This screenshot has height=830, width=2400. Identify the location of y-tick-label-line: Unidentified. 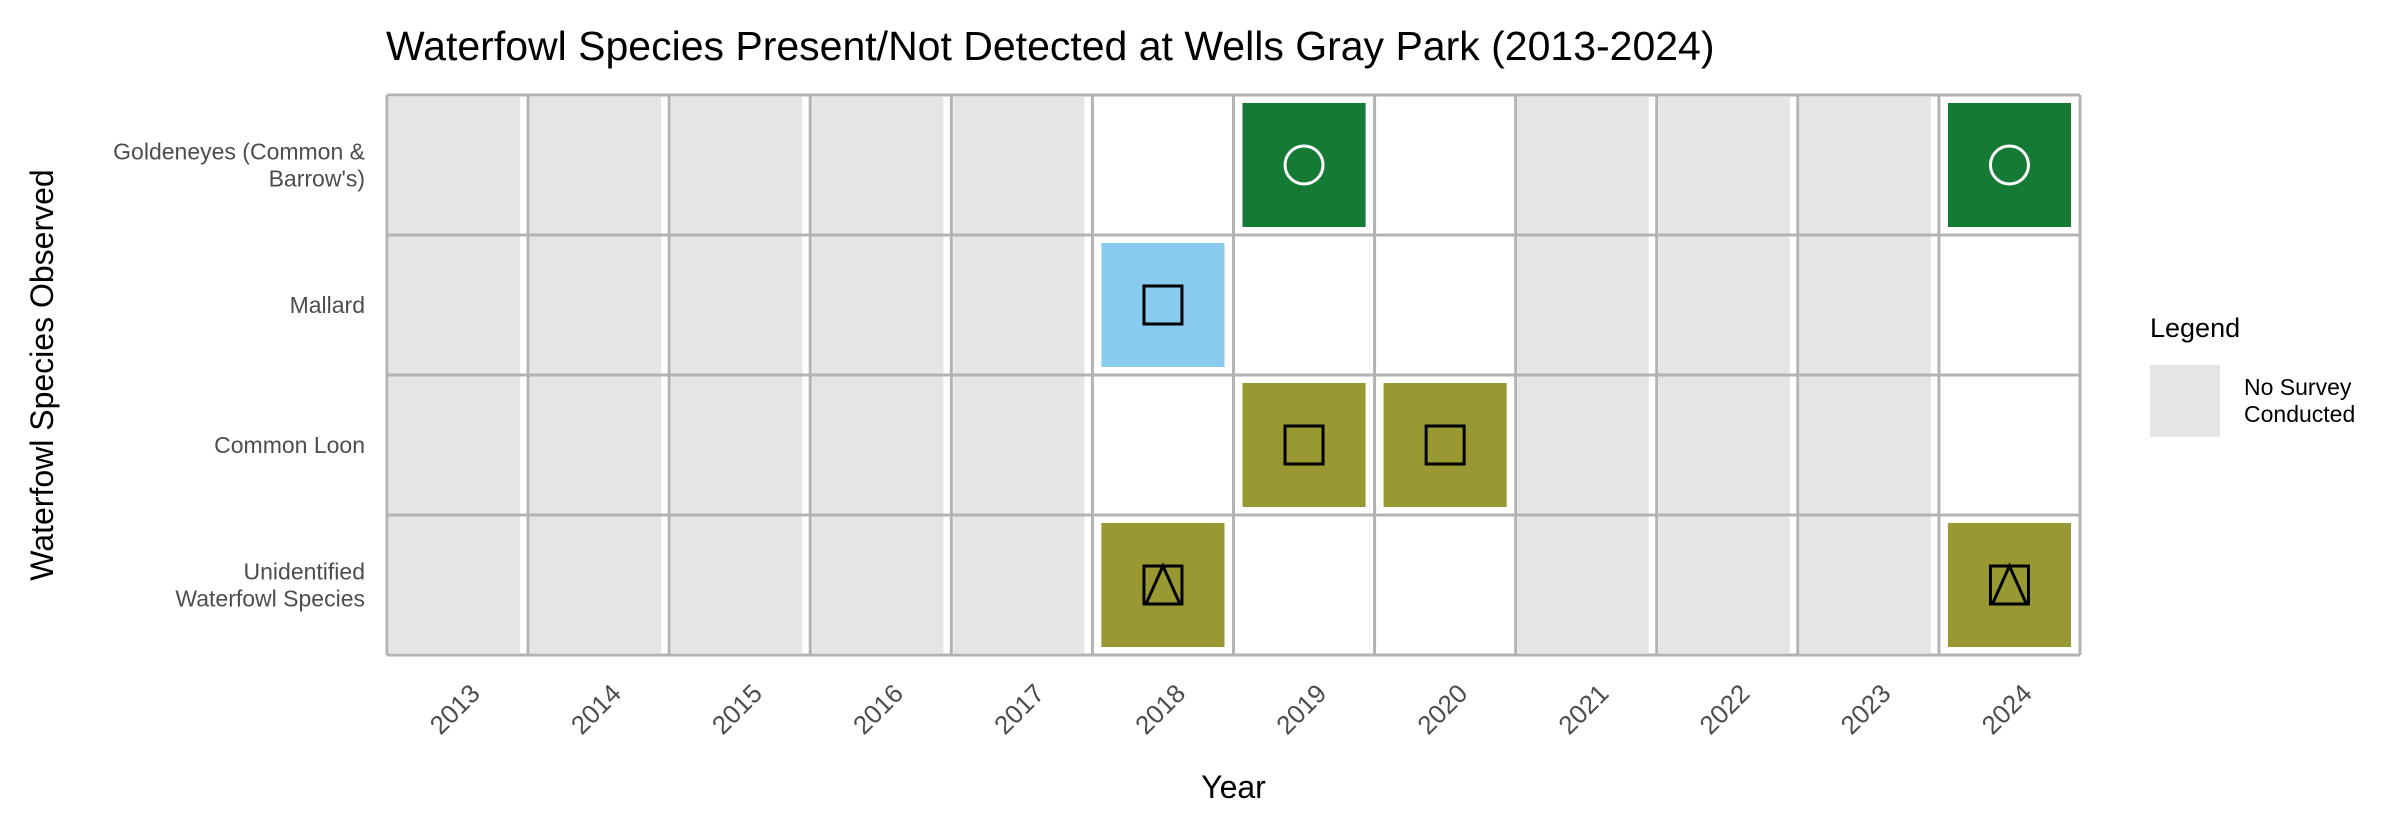
(304, 572).